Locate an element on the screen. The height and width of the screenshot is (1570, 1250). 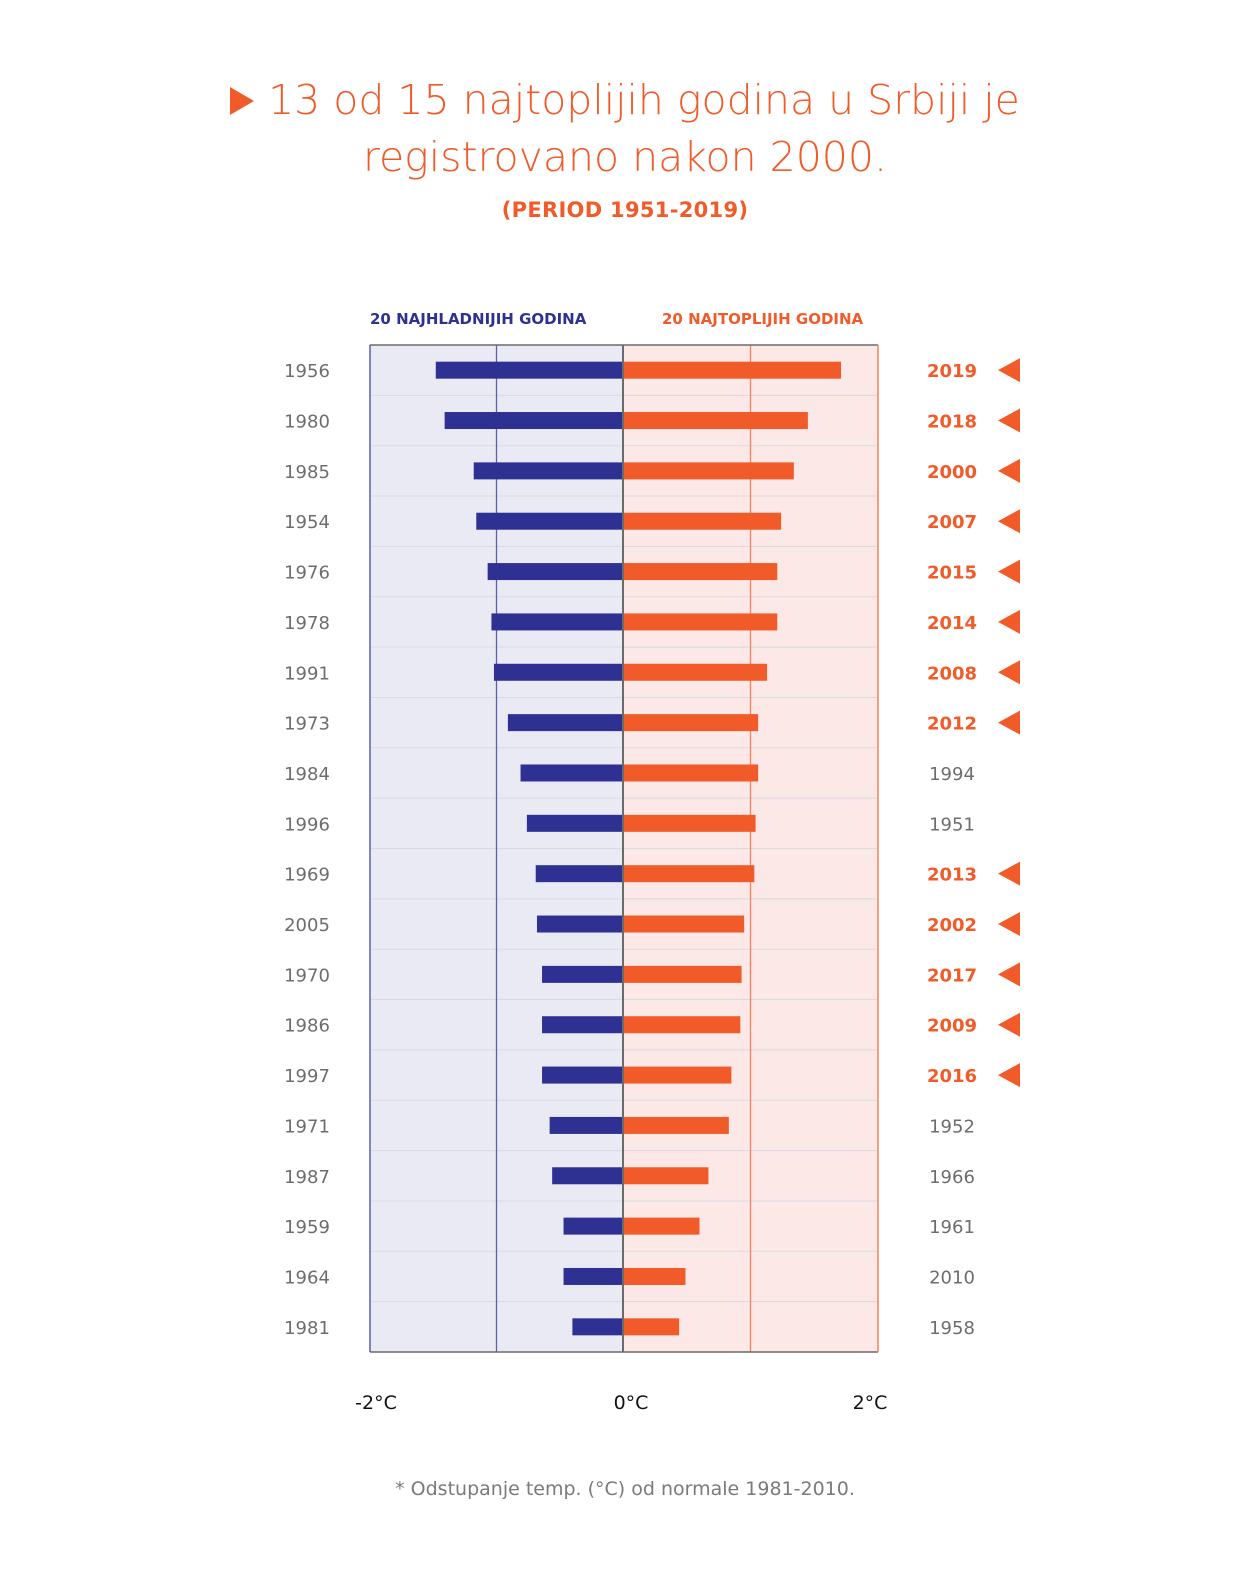
warm-year-label: 2002 is located at coordinates (952, 925).